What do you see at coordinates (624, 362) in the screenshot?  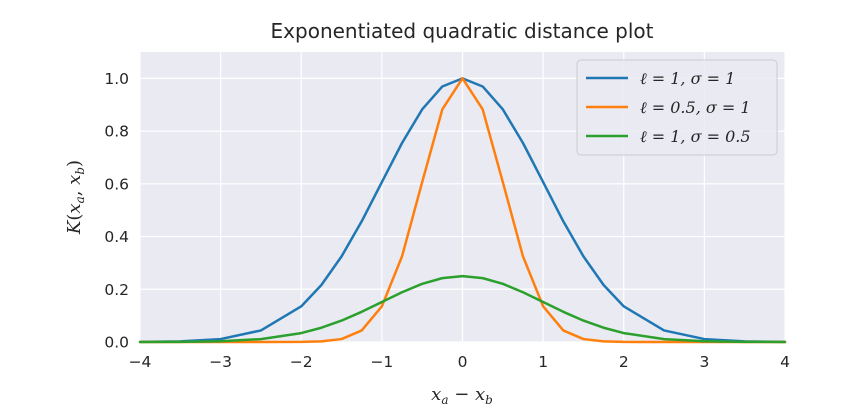 I see `x-tick-label: 2` at bounding box center [624, 362].